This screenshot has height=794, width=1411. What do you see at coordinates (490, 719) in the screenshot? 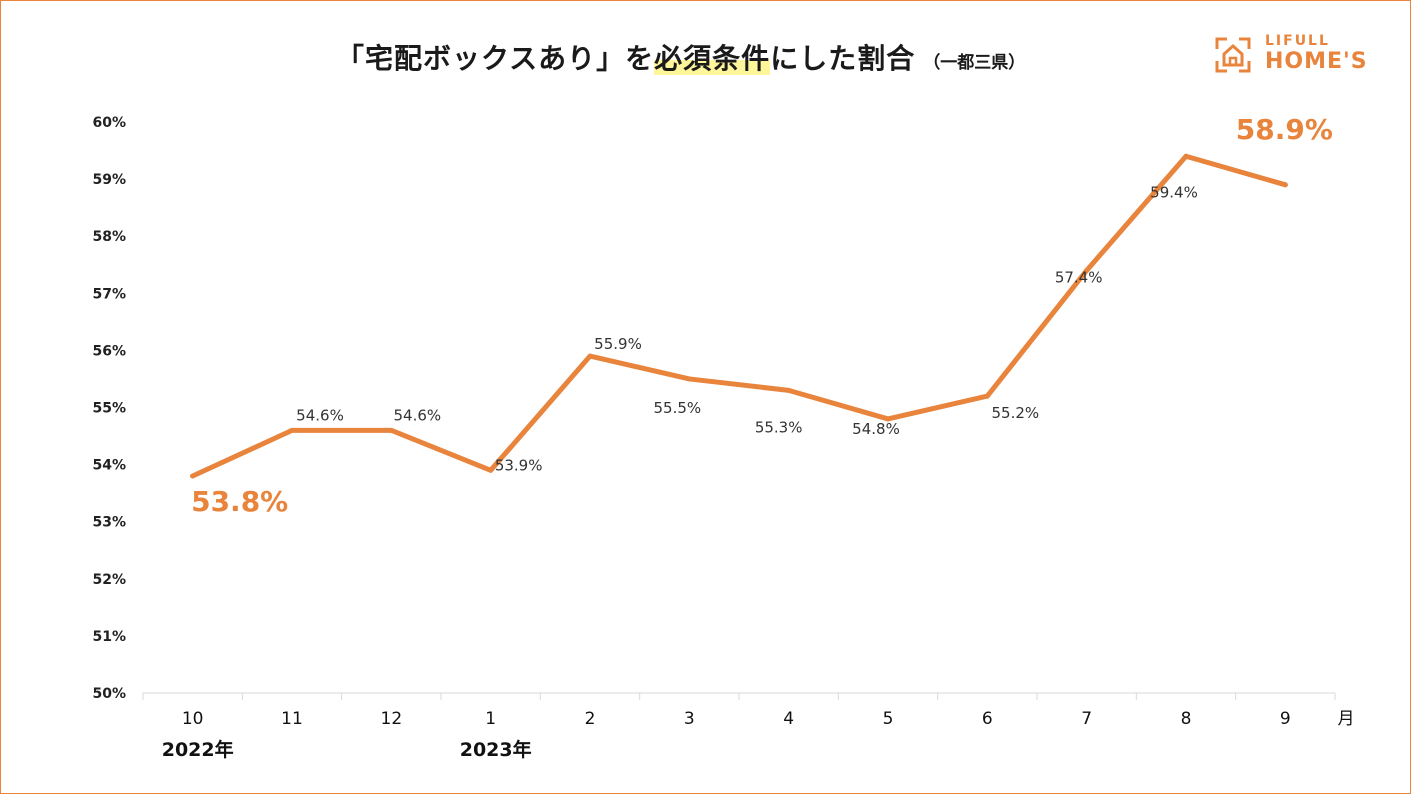
I see `x-tick-label: 1` at bounding box center [490, 719].